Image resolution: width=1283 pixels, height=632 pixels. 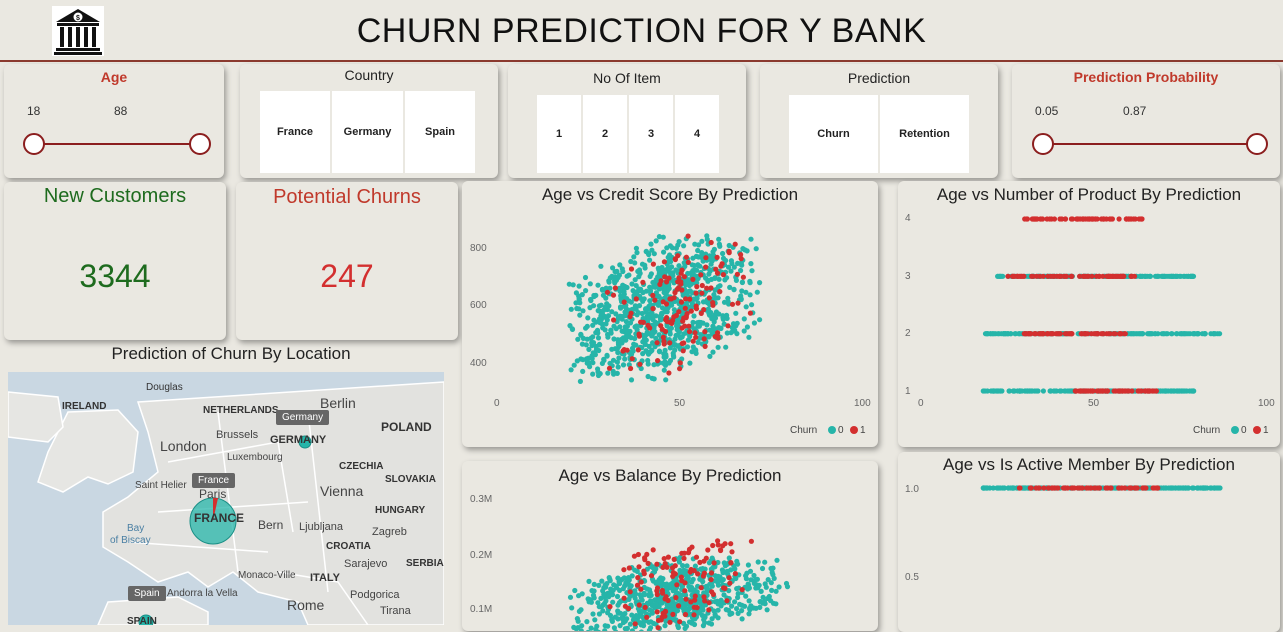 I want to click on item-option-4: 4, so click(x=697, y=134).